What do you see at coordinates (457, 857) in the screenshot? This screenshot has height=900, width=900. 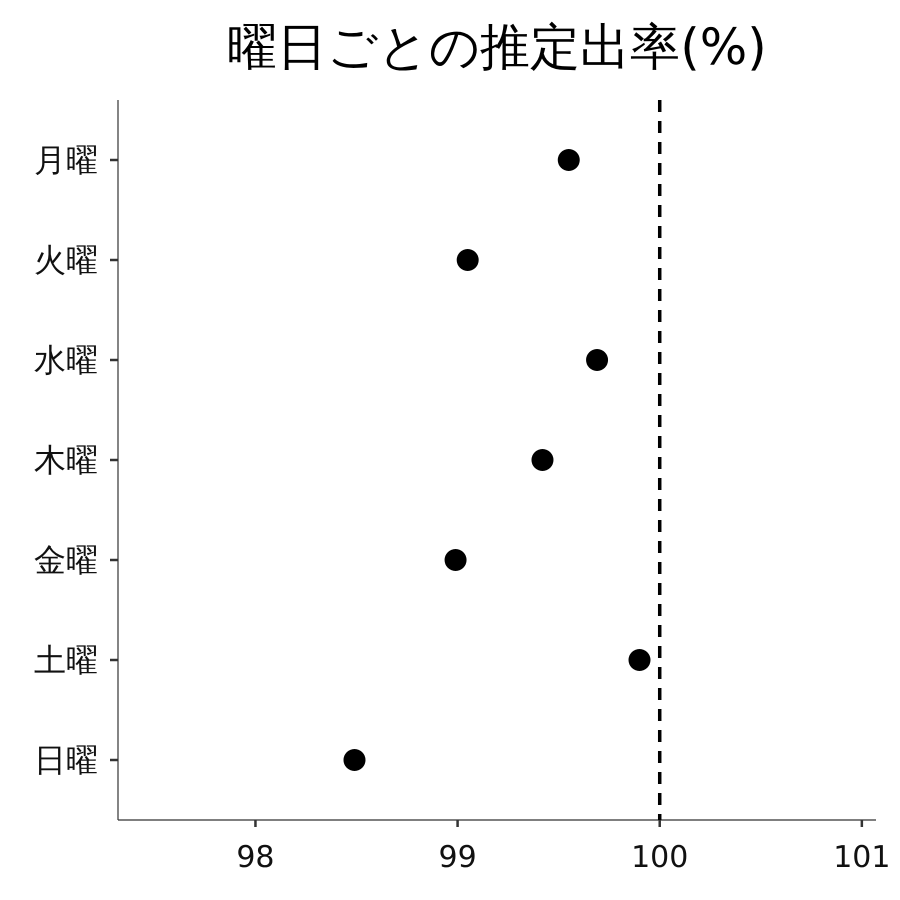 I see `x-tick-label: 99` at bounding box center [457, 857].